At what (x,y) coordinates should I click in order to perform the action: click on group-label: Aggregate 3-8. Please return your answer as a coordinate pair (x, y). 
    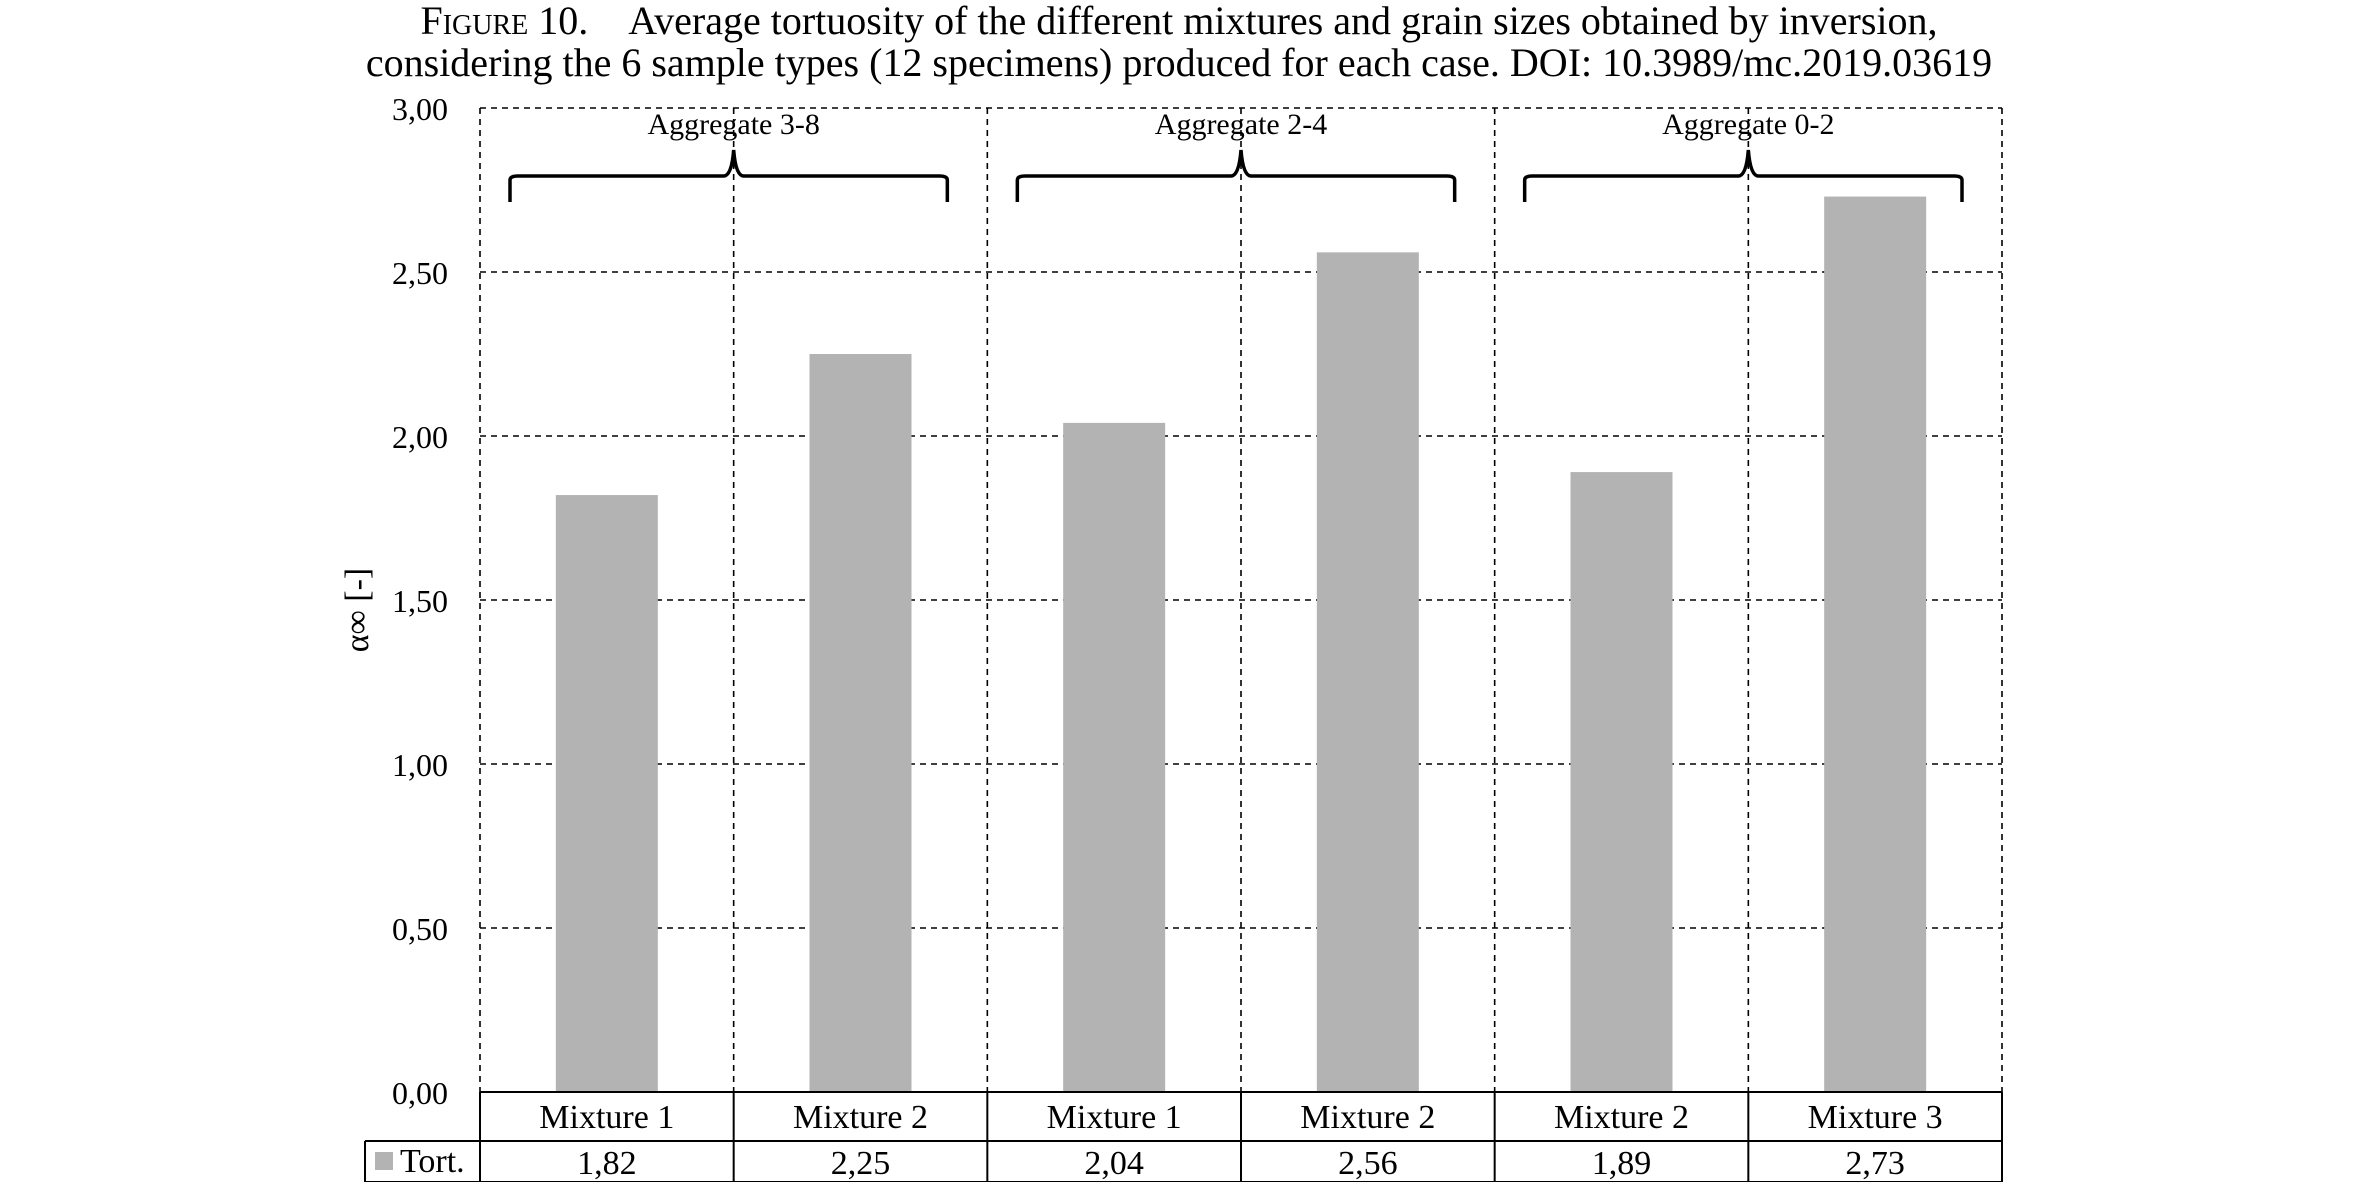
    Looking at the image, I should click on (733, 124).